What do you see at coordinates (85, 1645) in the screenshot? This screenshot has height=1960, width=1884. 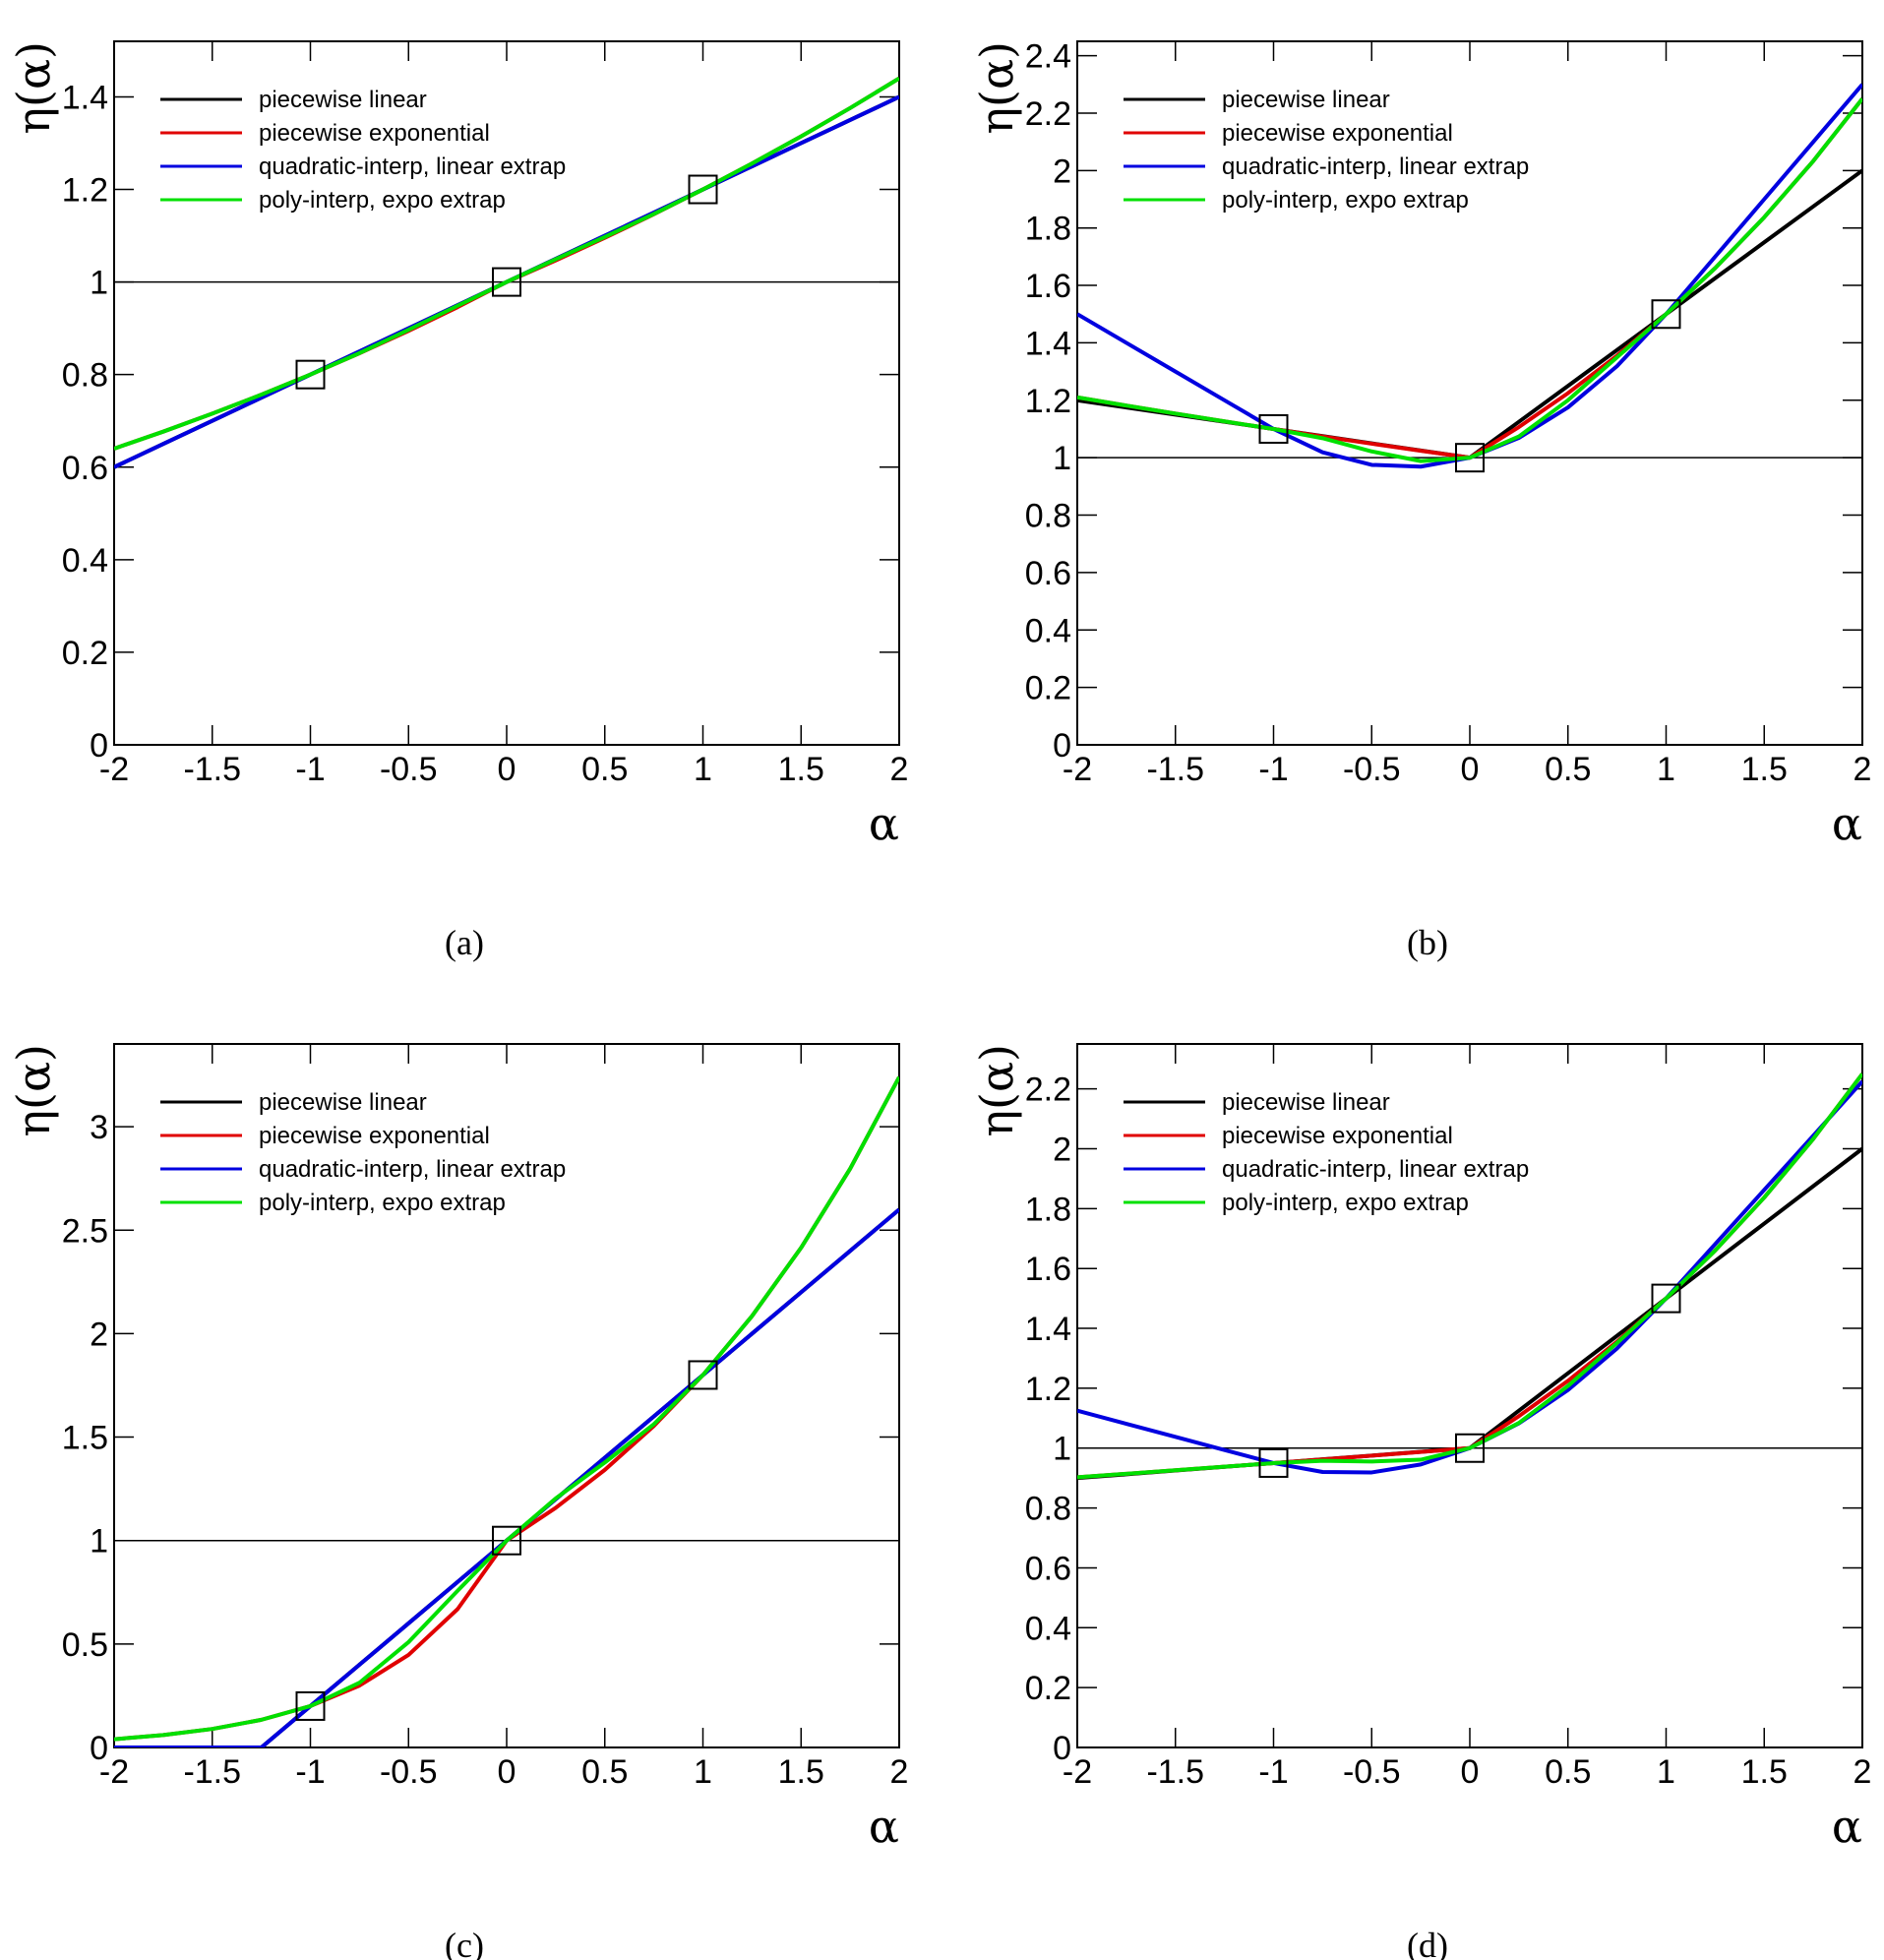 I see `y-tick-label: 0.5` at bounding box center [85, 1645].